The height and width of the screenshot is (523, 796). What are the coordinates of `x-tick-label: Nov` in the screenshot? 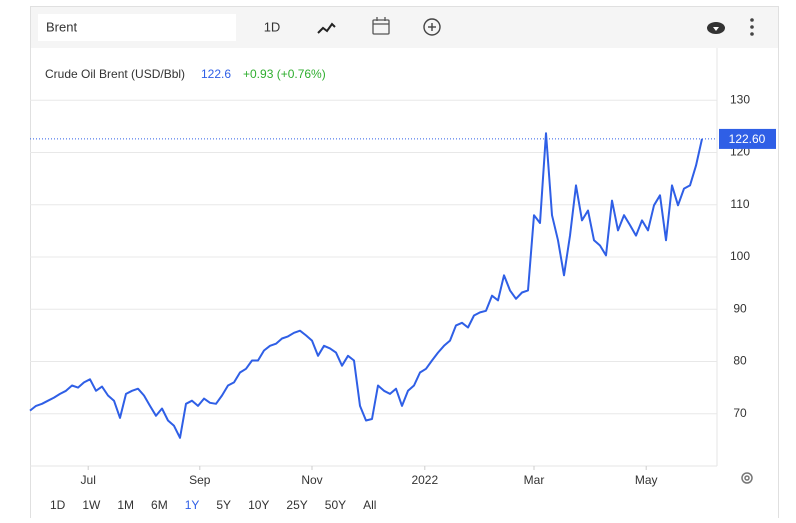 It's located at (311, 480).